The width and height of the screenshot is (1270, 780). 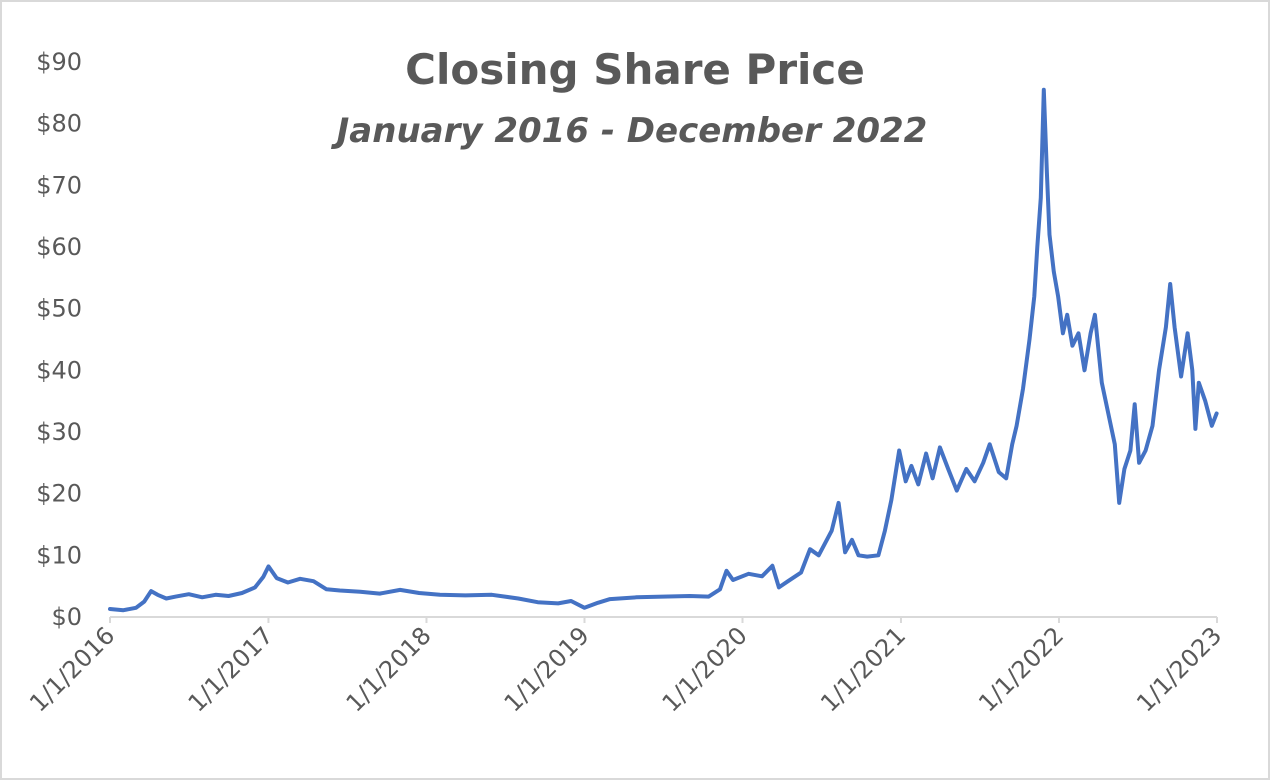 I want to click on y-tick-label: $60, so click(x=59, y=247).